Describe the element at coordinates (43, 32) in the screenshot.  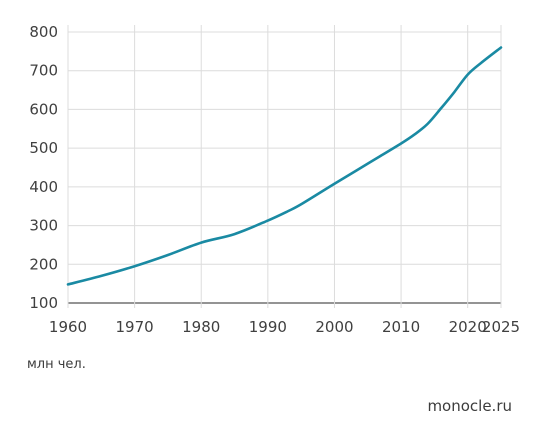
I see `y-tick-label: 800` at that location.